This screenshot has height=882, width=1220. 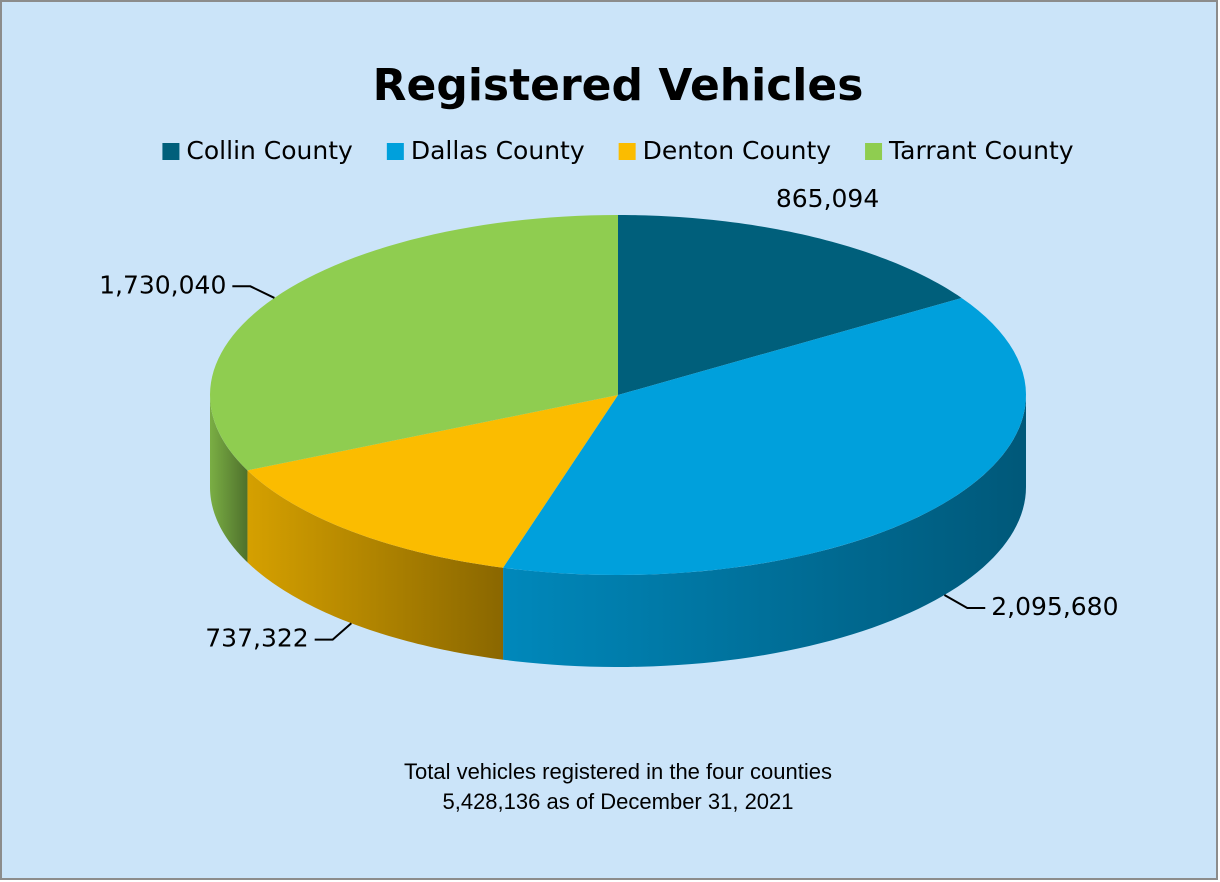 What do you see at coordinates (737, 150) in the screenshot?
I see `legend-label: Denton County` at bounding box center [737, 150].